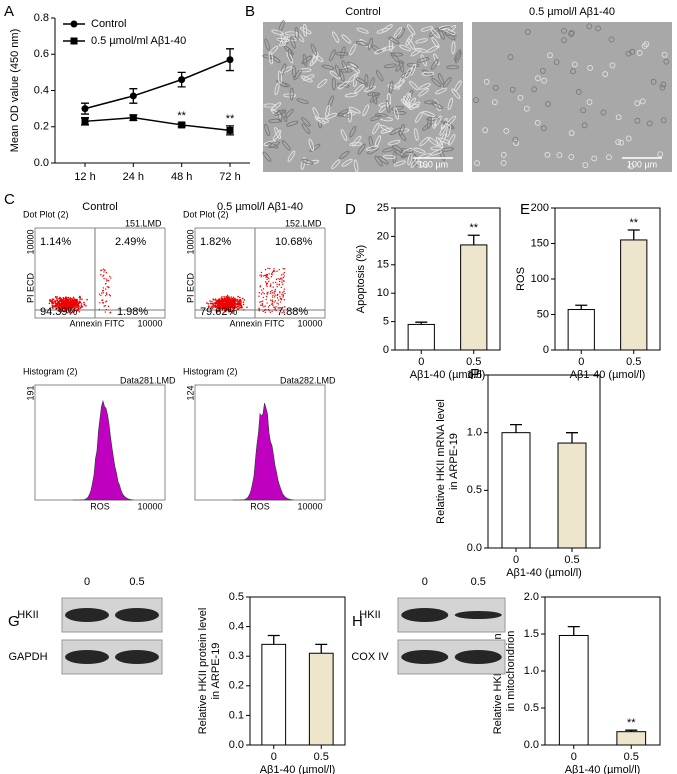 The width and height of the screenshot is (677, 774). Describe the element at coordinates (85, 109) in the screenshot. I see `marker` at that location.